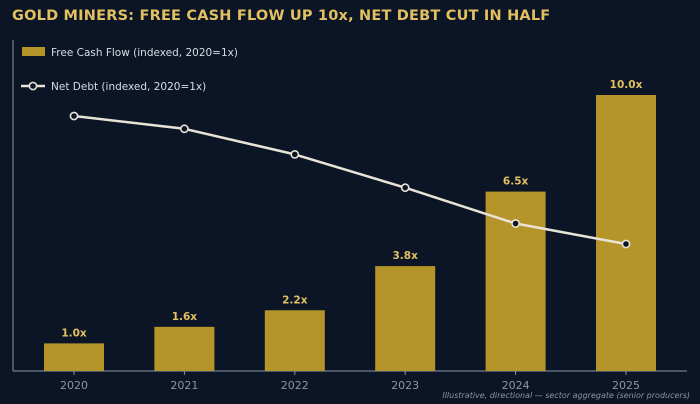  Describe the element at coordinates (184, 385) in the screenshot. I see `x-tick-label-2021: 2021` at that location.